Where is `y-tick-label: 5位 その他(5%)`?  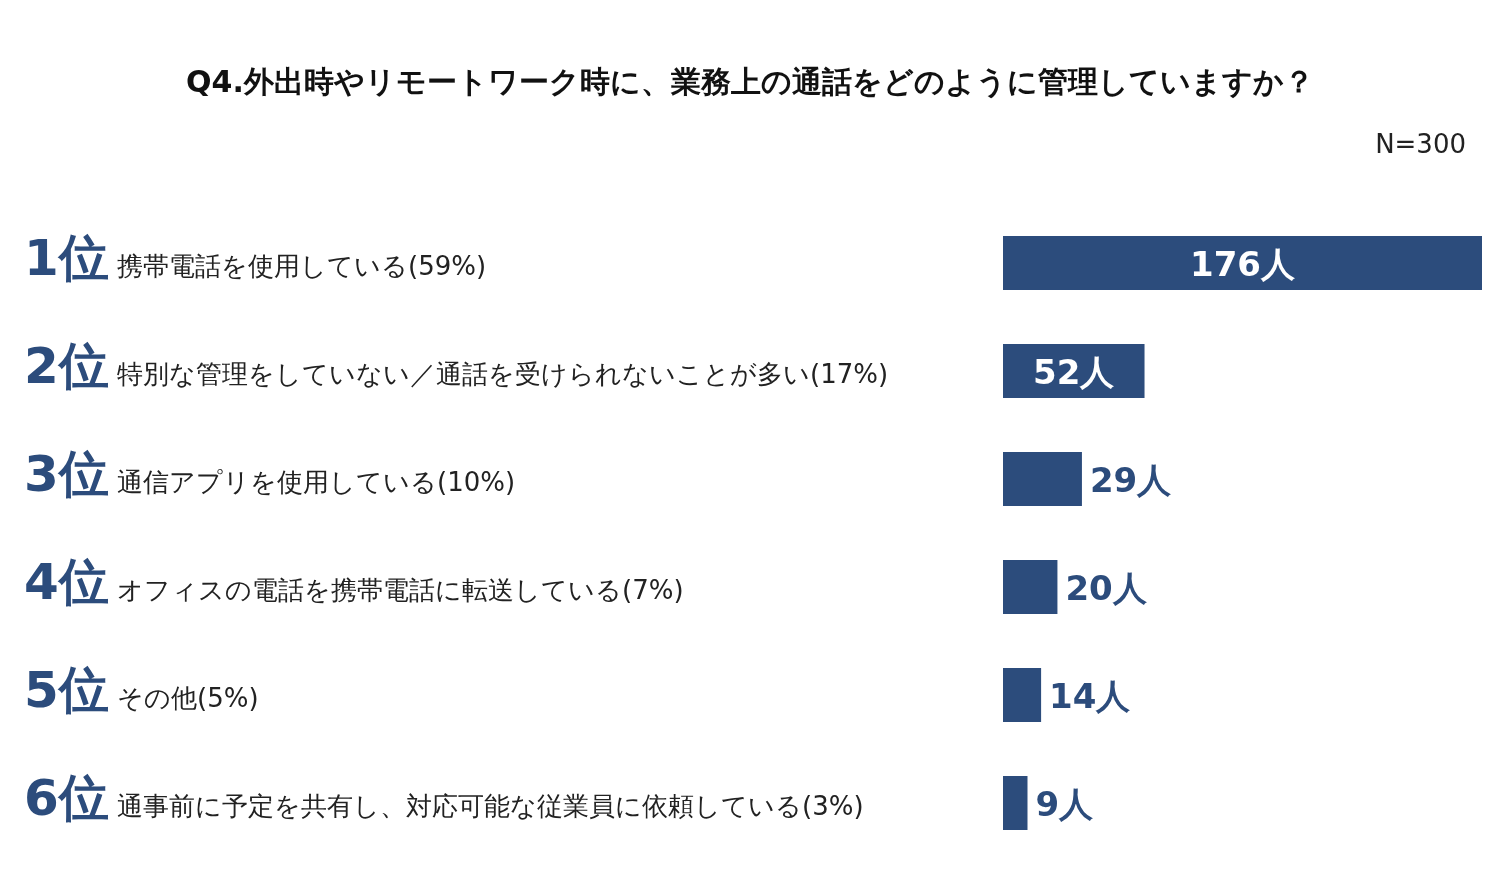 y-tick-label: 5位 その他(5%) is located at coordinates (141, 690).